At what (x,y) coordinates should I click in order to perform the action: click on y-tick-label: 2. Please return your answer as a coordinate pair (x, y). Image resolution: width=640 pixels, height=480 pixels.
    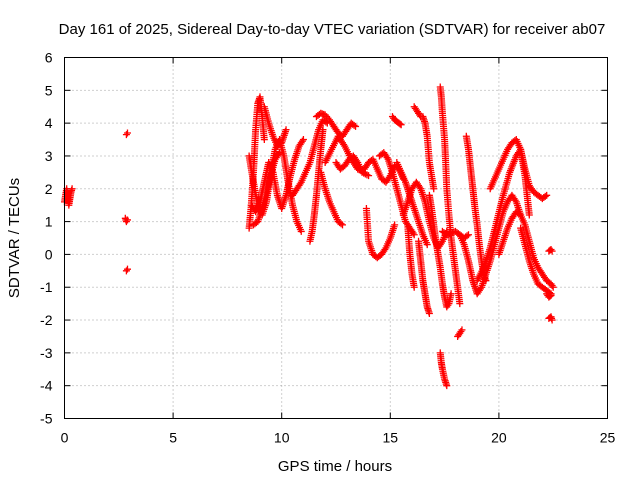
    Looking at the image, I should click on (49, 189).